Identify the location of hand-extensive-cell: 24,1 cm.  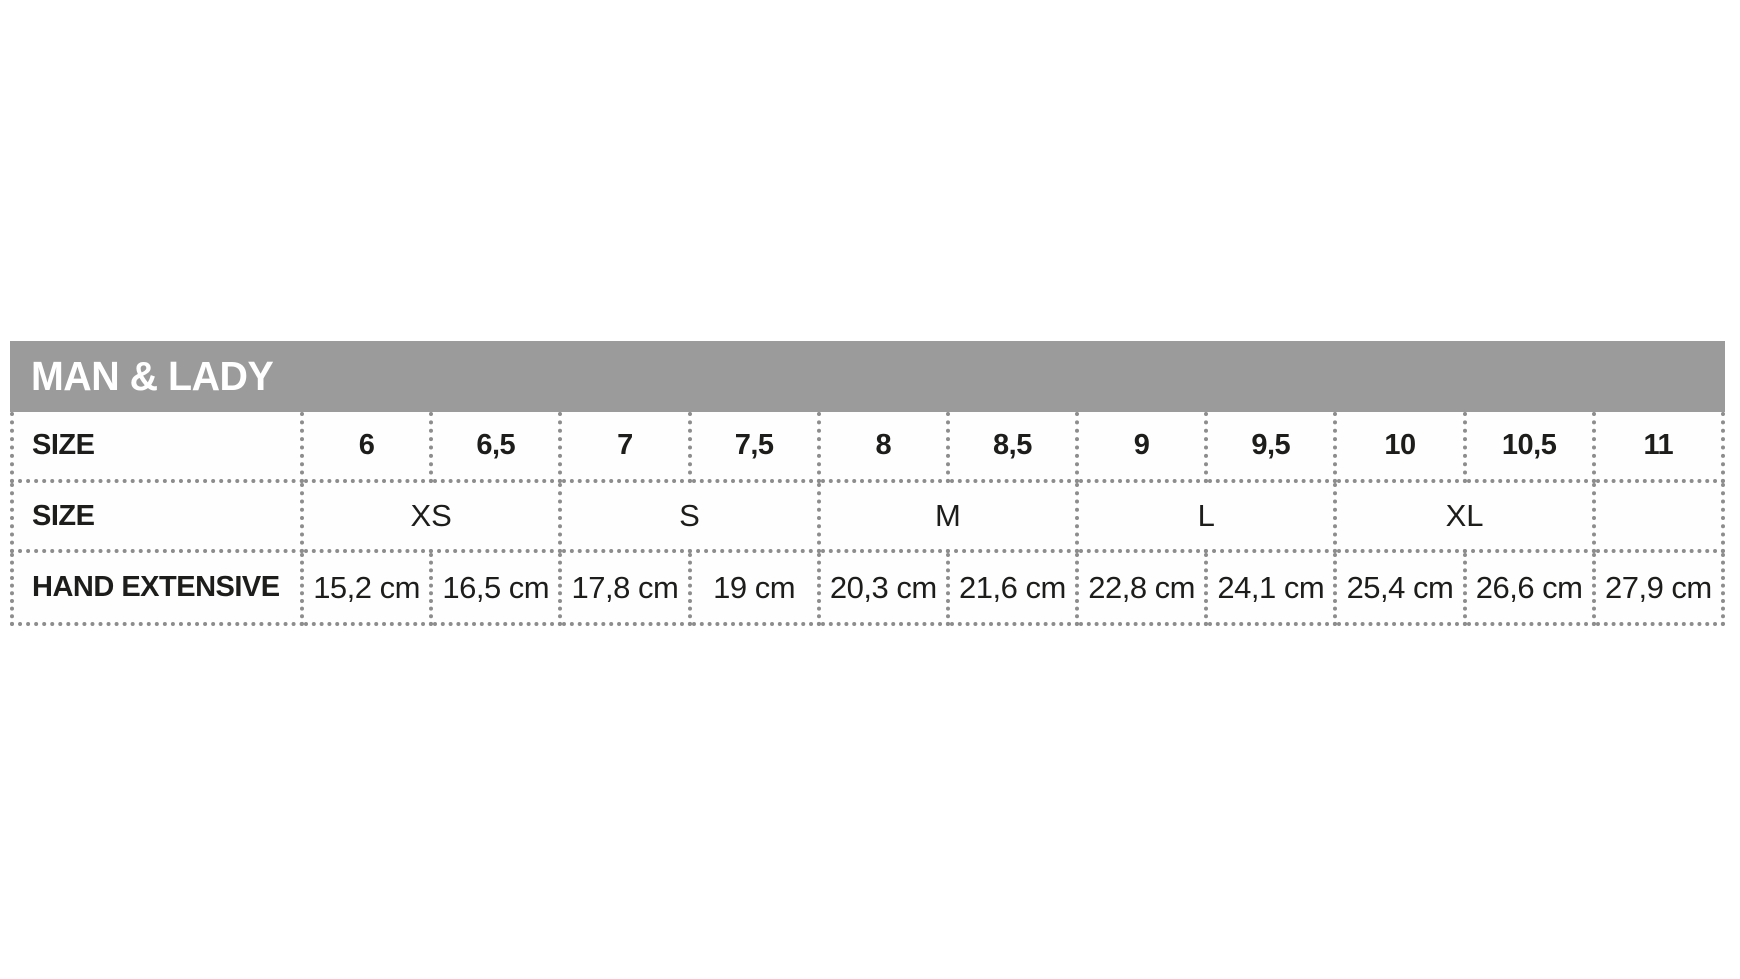
(1271, 587).